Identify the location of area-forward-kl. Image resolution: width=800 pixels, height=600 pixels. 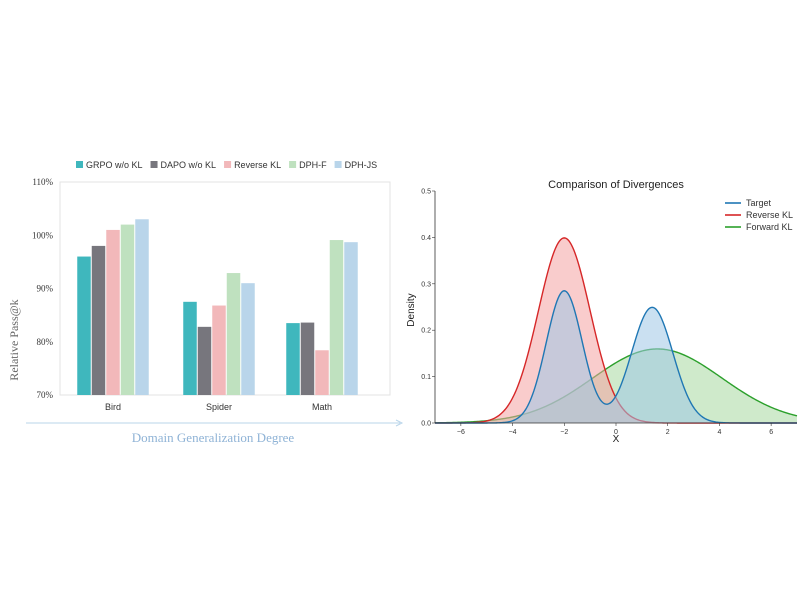
(616, 385).